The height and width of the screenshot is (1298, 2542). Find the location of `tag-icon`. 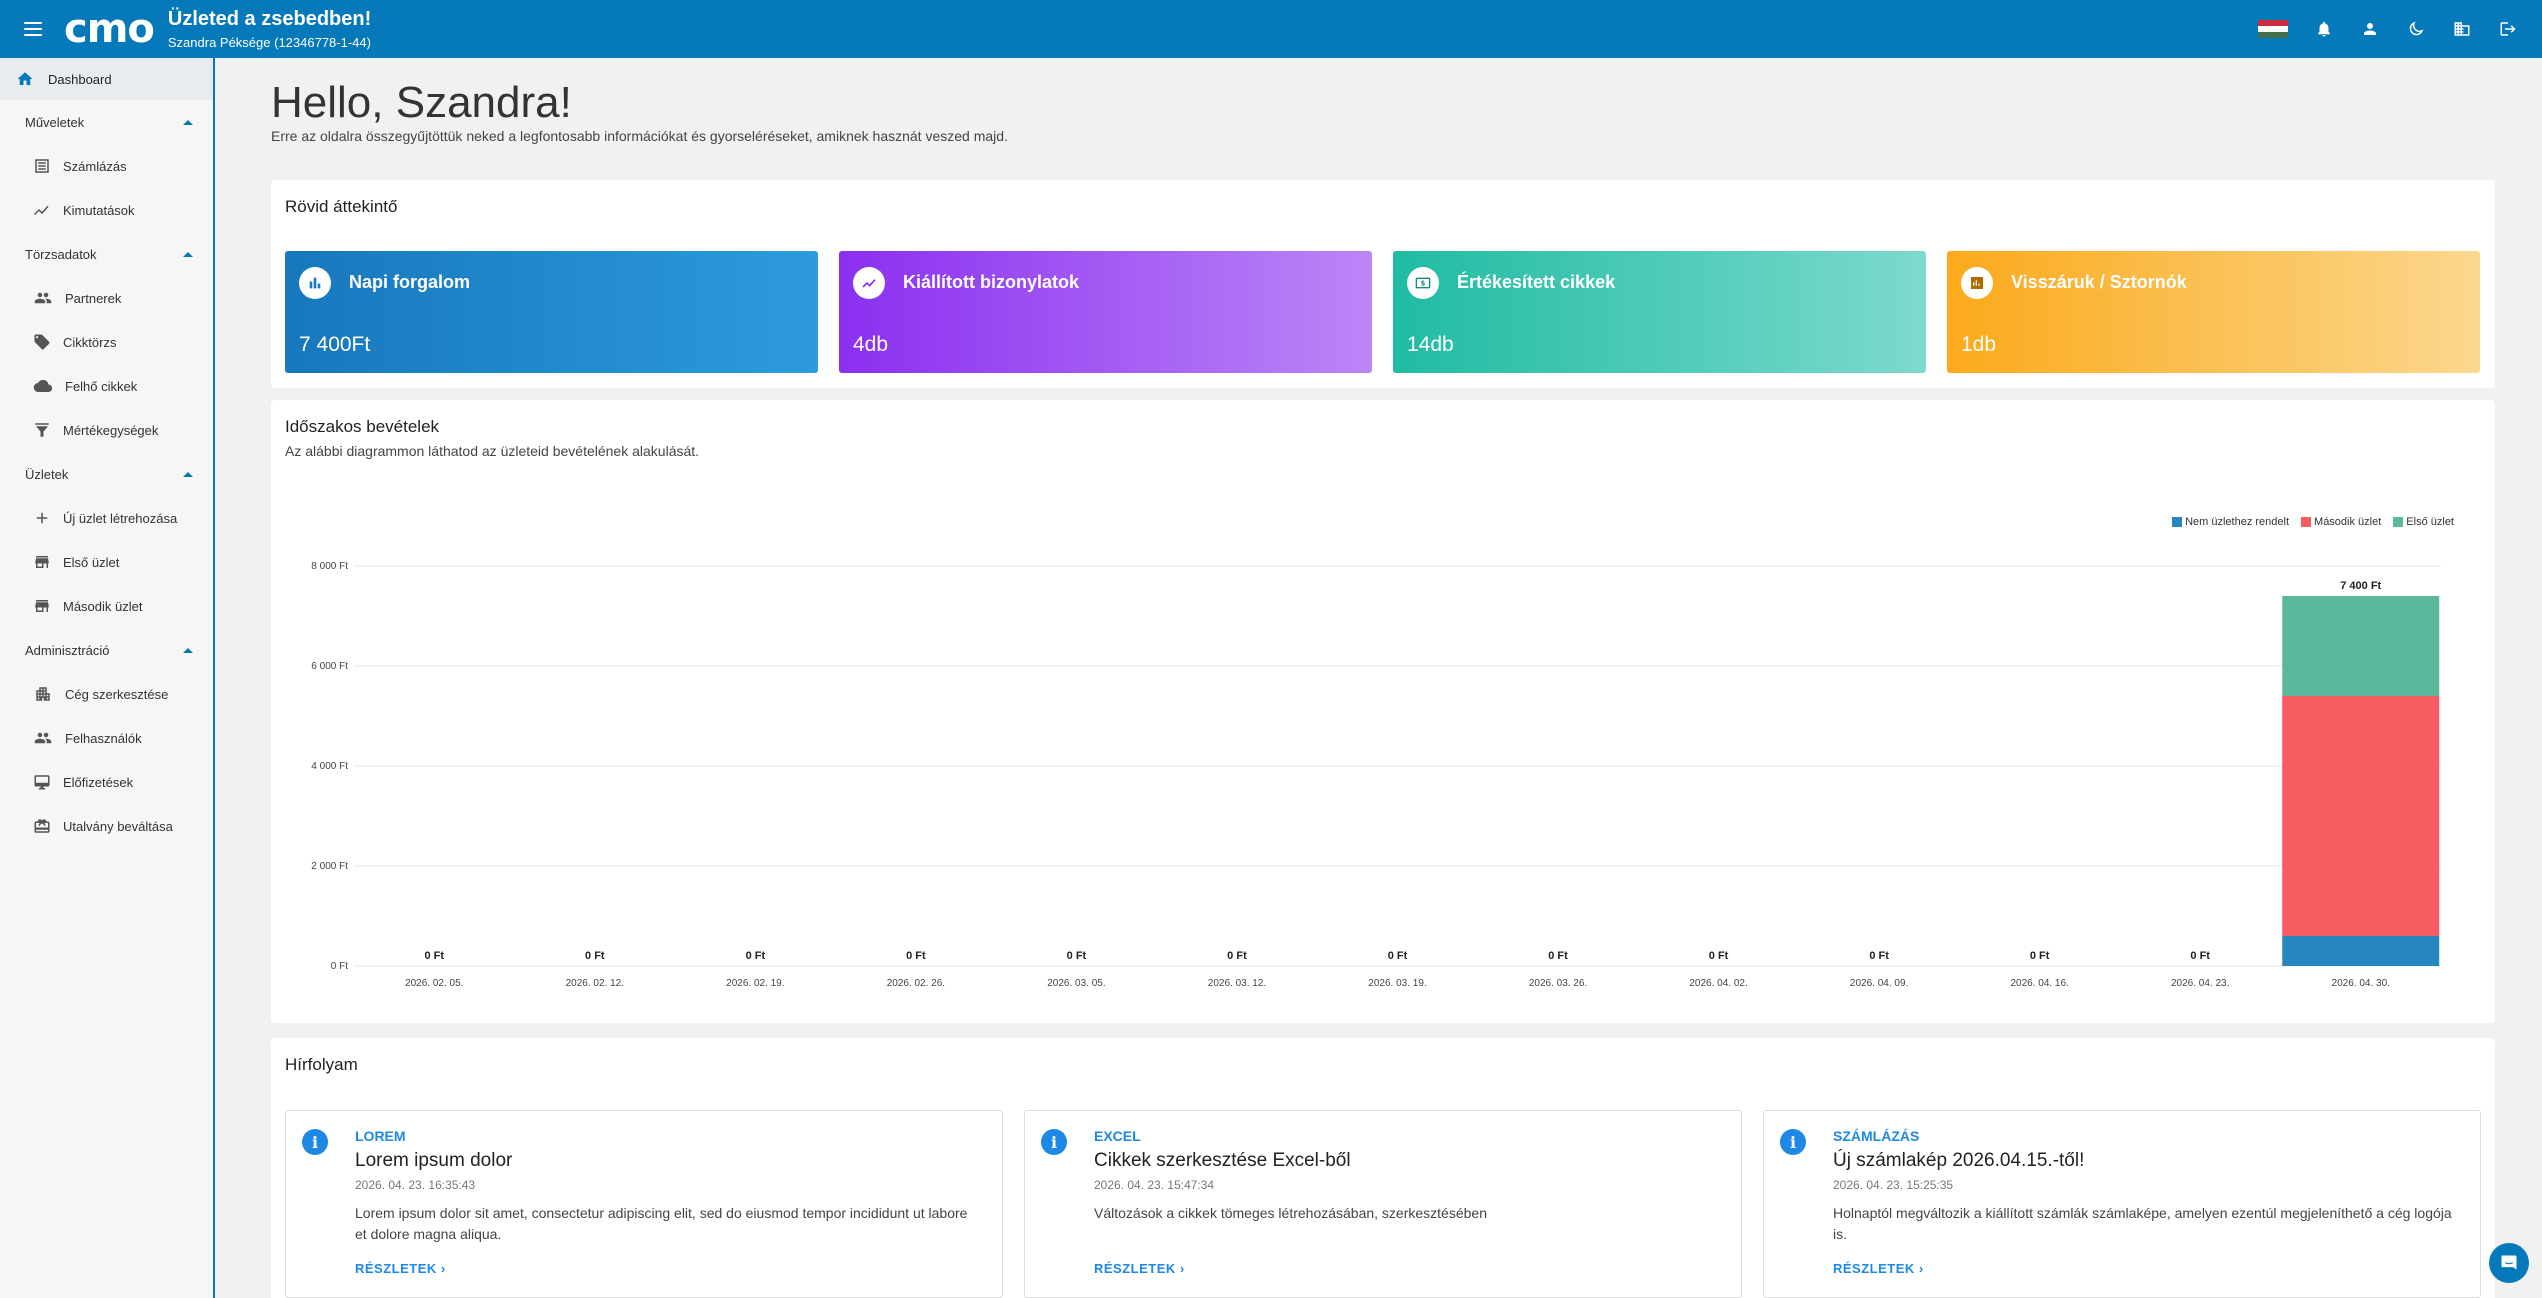

tag-icon is located at coordinates (42, 342).